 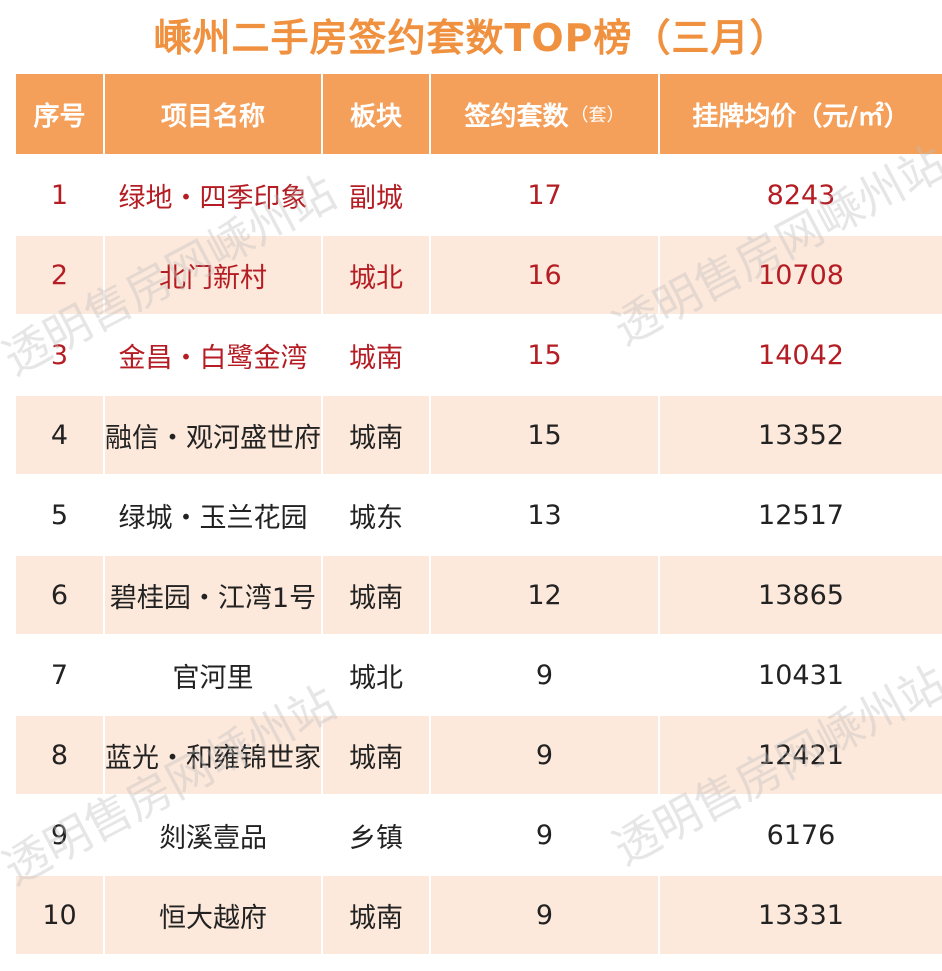 I want to click on row-price: 10431, so click(x=801, y=675).